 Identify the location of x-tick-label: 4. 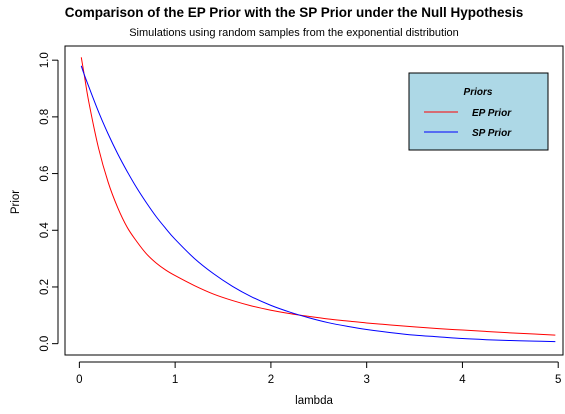
(462, 380).